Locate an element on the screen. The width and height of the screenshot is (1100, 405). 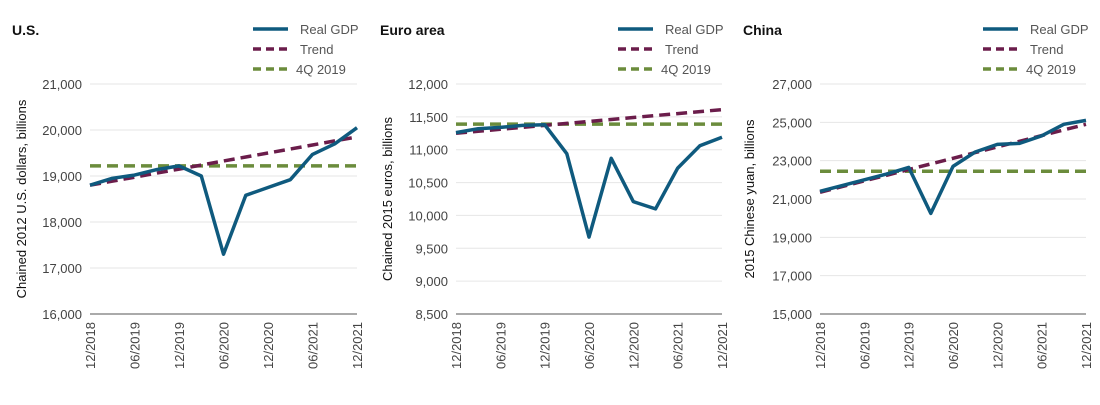
y-tick-label: 8,500 is located at coordinates (431, 314).